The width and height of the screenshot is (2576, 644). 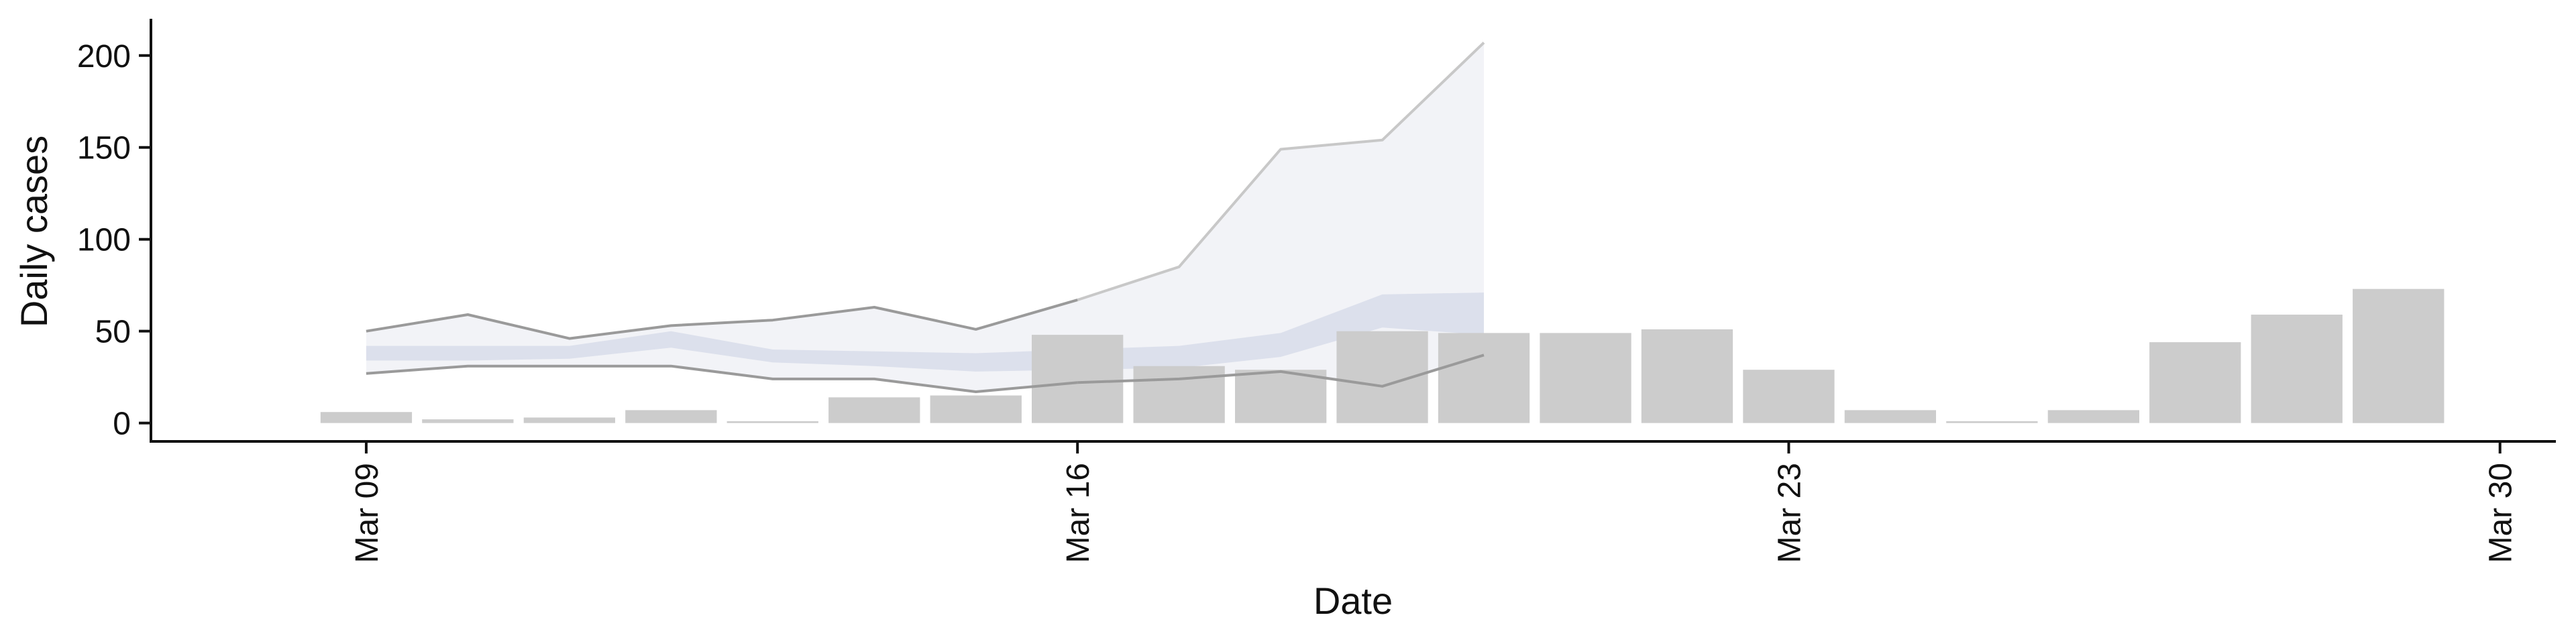 What do you see at coordinates (2501, 513) in the screenshot?
I see `x-tick-label: Mar 30` at bounding box center [2501, 513].